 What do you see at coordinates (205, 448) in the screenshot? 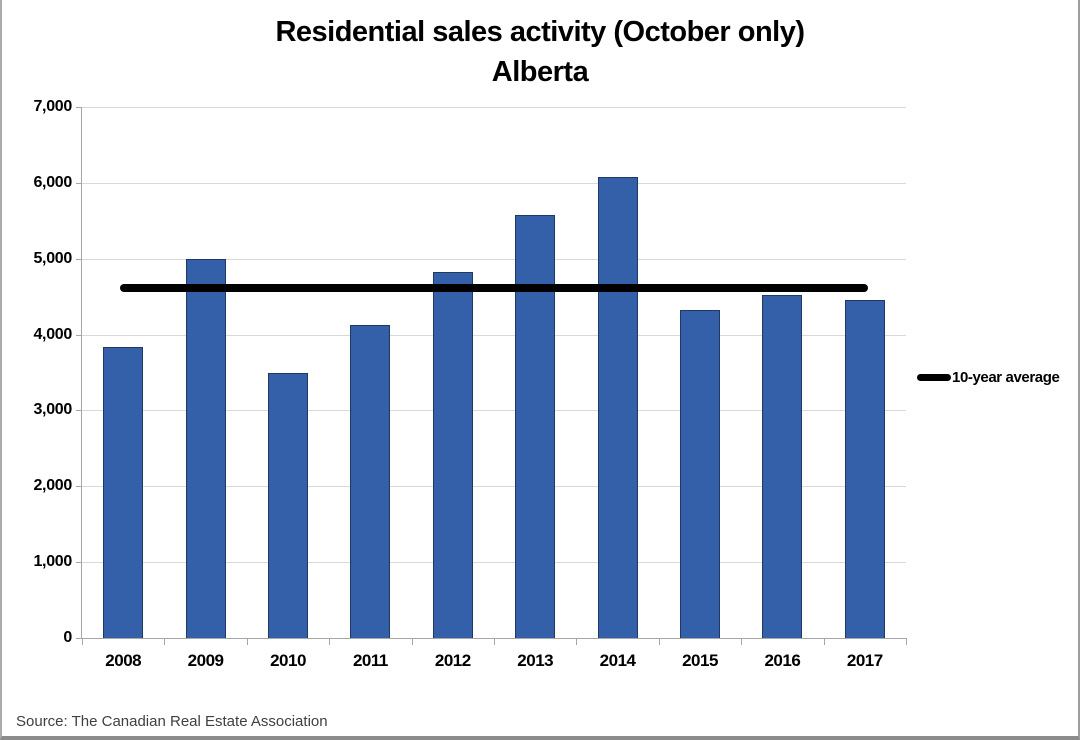
I see `bar-2009` at bounding box center [205, 448].